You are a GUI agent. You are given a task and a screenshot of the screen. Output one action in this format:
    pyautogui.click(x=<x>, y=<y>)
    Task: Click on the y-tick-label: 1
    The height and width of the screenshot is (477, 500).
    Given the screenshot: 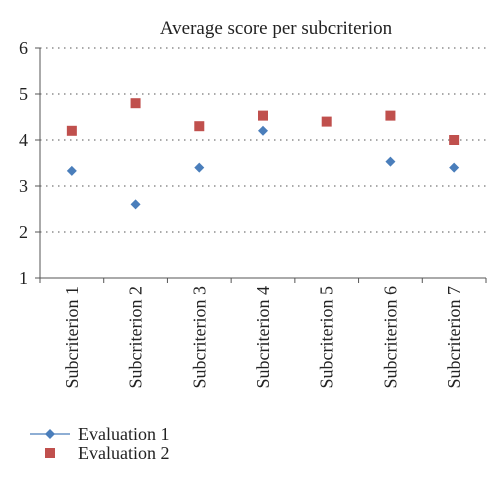 What is the action you would take?
    pyautogui.click(x=23, y=278)
    